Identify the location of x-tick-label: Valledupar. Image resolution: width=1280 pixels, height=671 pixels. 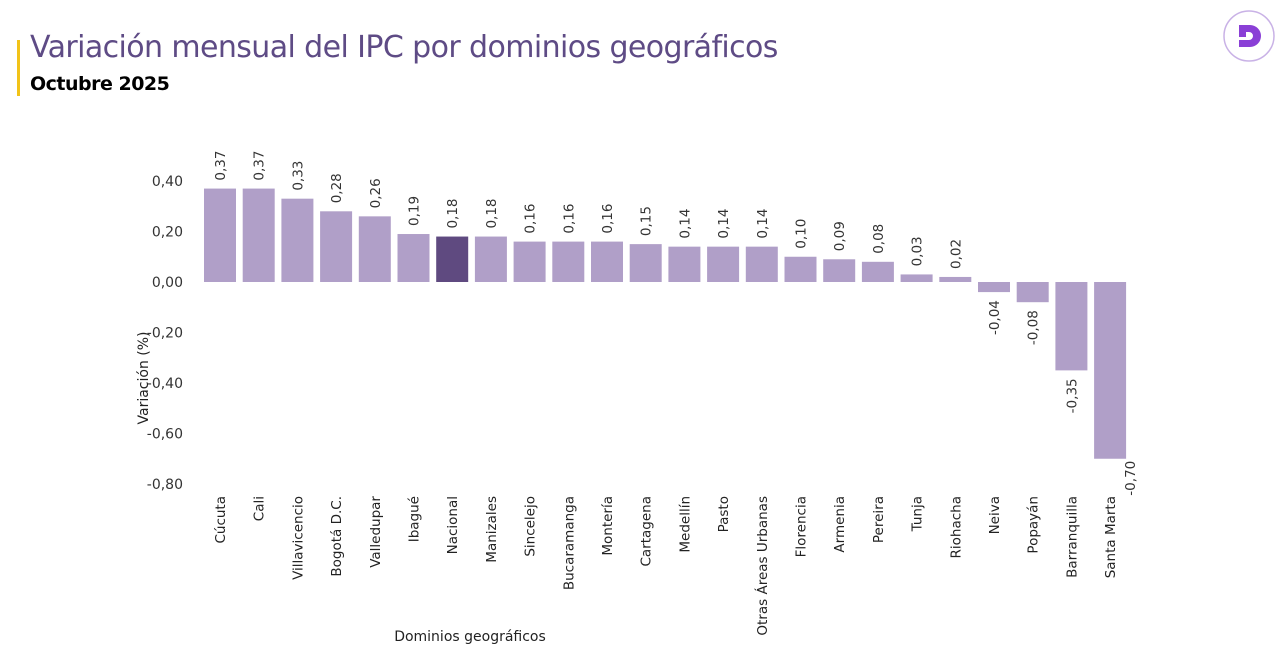
(376, 532).